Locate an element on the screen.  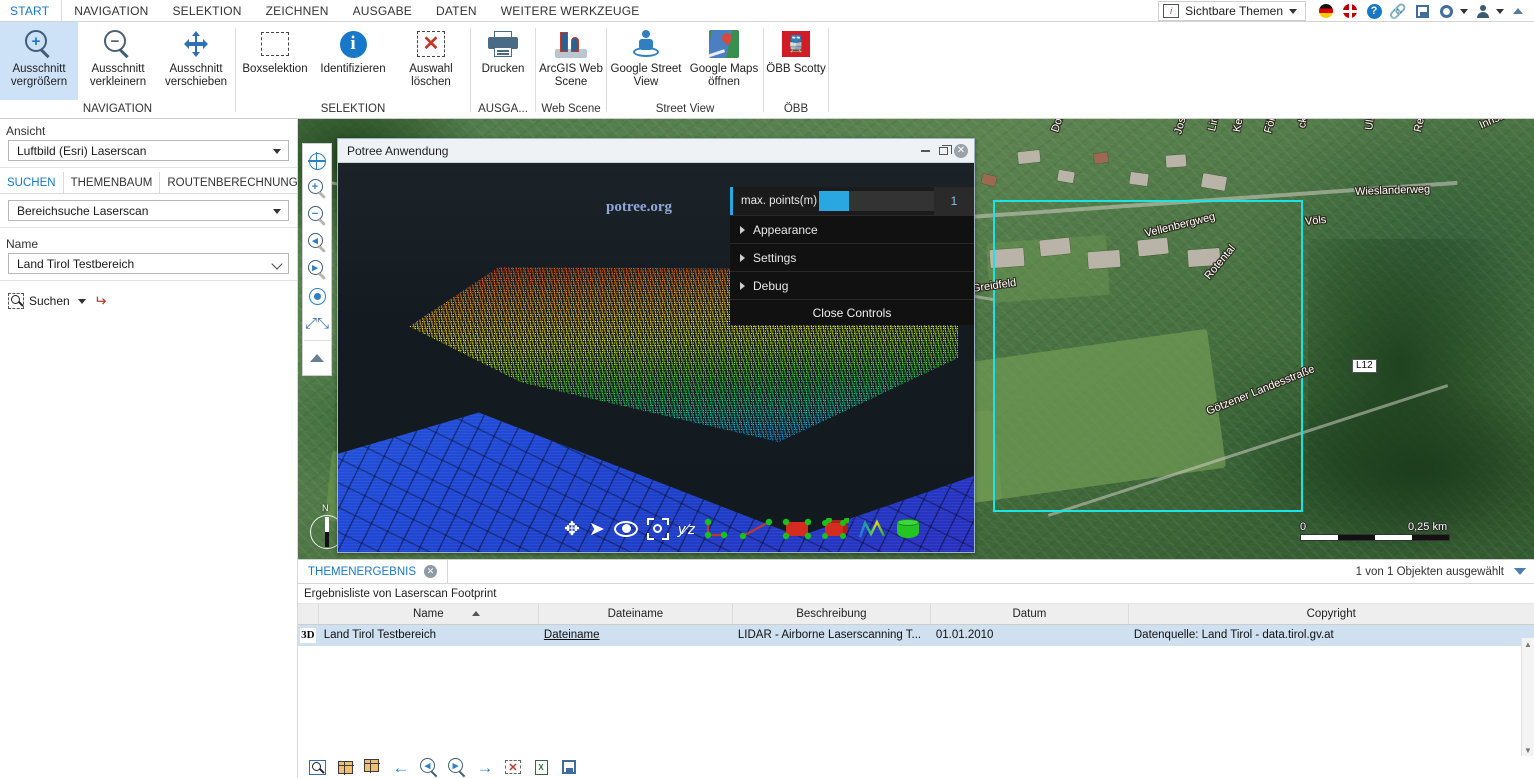
button-auswahl-loeschen: ✕ Auswahl löschen is located at coordinates (431, 61).